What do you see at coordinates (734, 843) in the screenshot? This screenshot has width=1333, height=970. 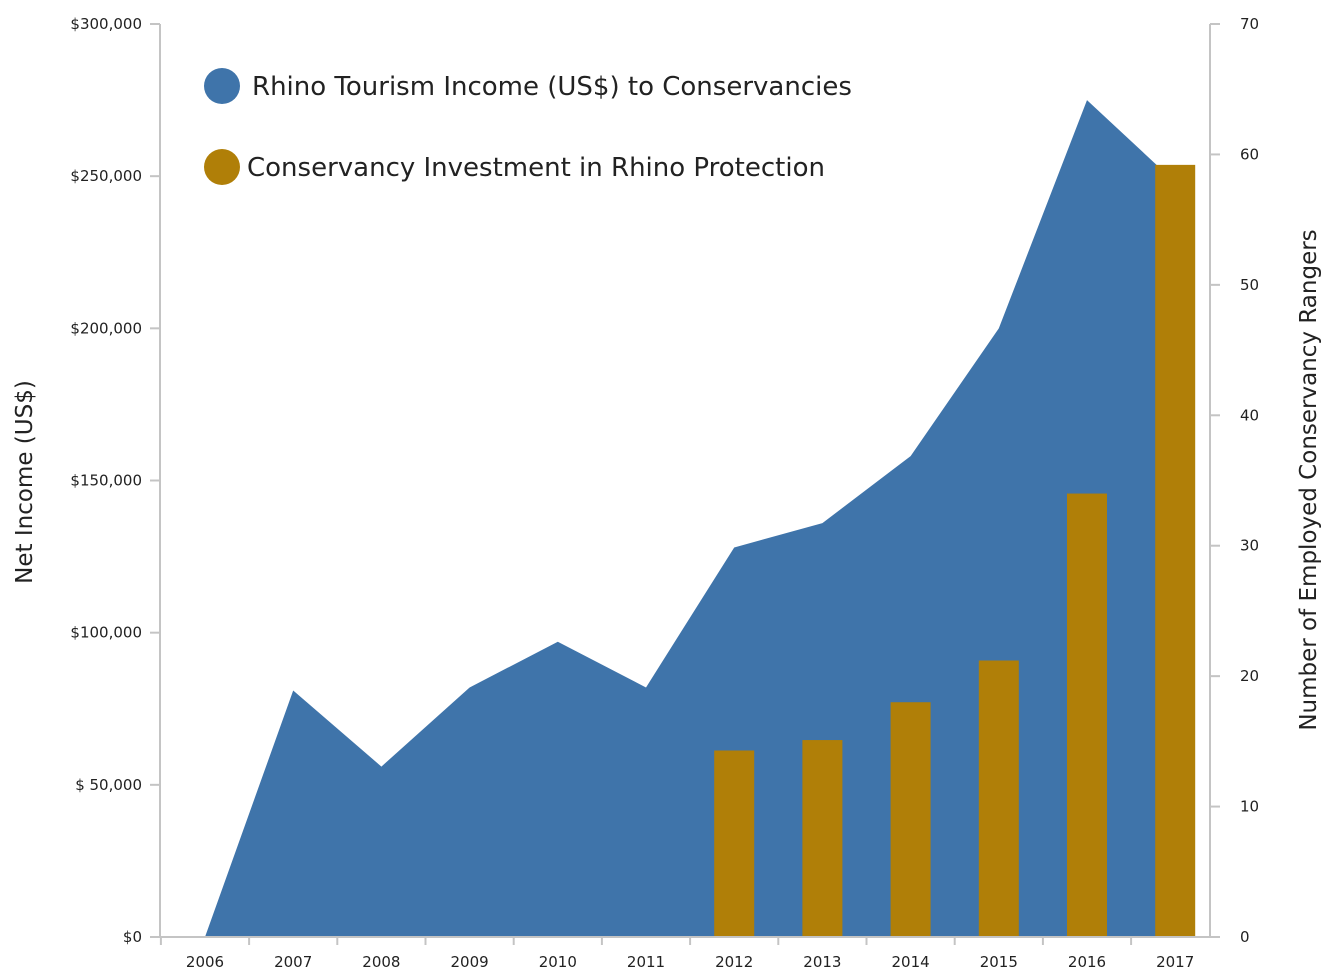 I see `ranger-bar-2012` at bounding box center [734, 843].